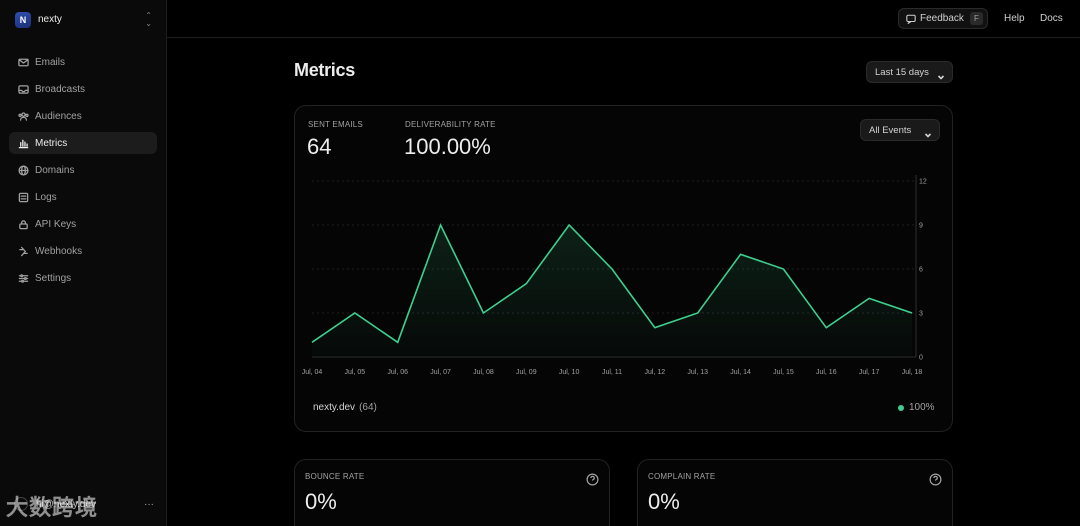 This screenshot has height=526, width=1080. I want to click on sidebar-item-logs: Logs, so click(83, 197).